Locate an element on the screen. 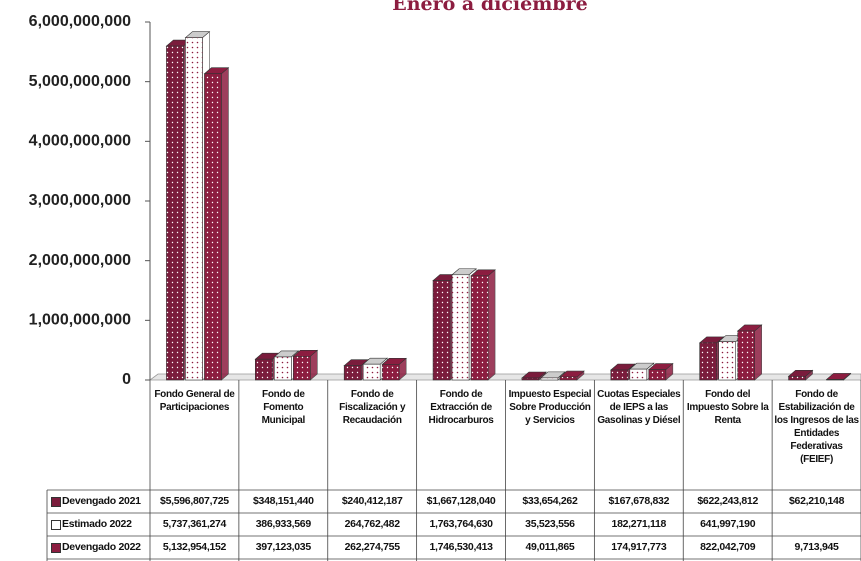 This screenshot has width=861, height=561. table-value: 9,713,945 is located at coordinates (816, 547).